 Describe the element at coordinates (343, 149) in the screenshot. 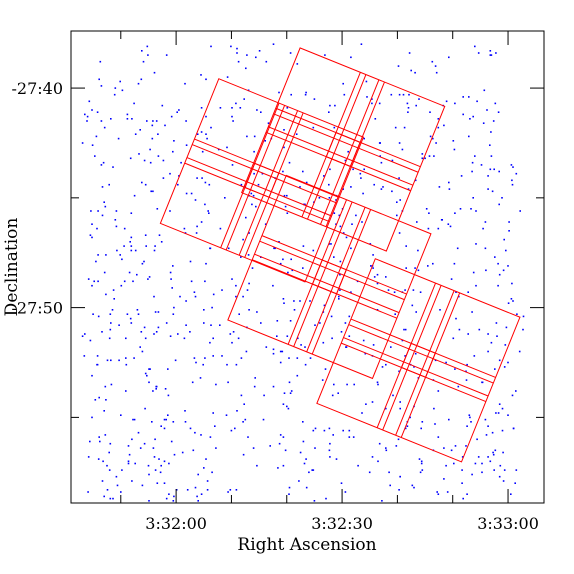

I see `footprint-outline` at that location.